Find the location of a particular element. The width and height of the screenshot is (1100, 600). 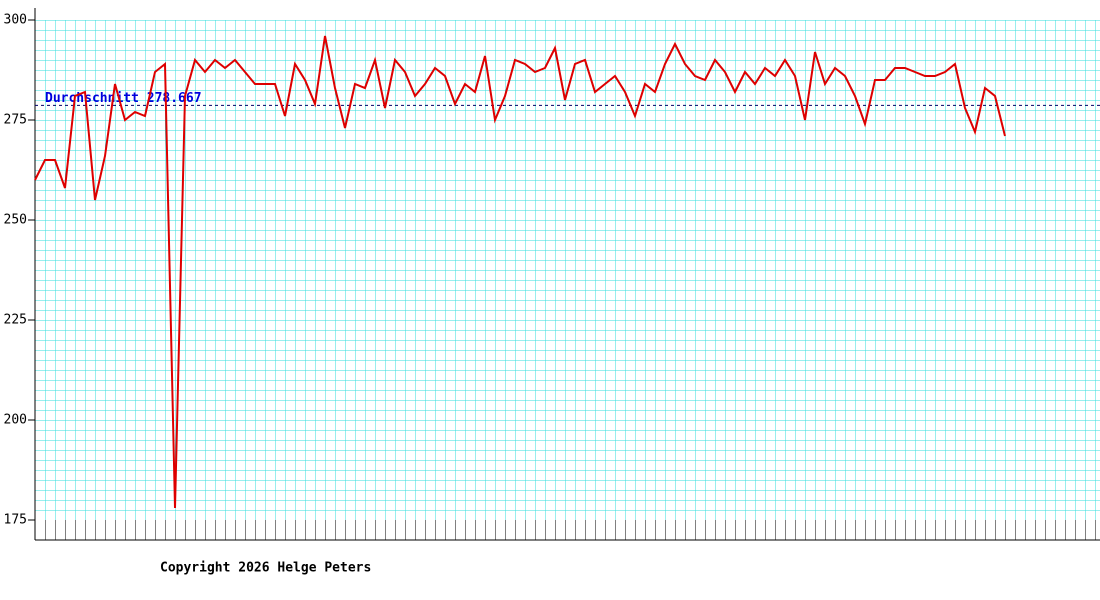

y-tick-label: 175 is located at coordinates (15, 520).